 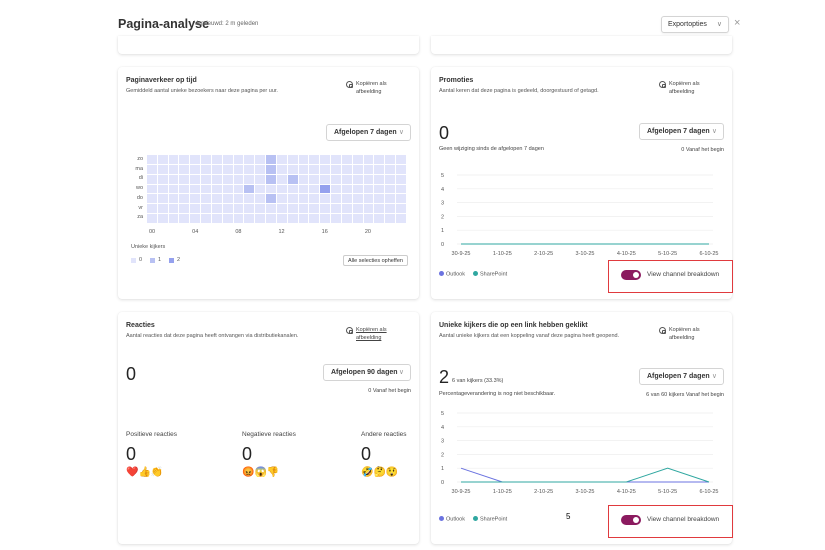 I want to click on heatmap-grid, so click(x=276, y=189).